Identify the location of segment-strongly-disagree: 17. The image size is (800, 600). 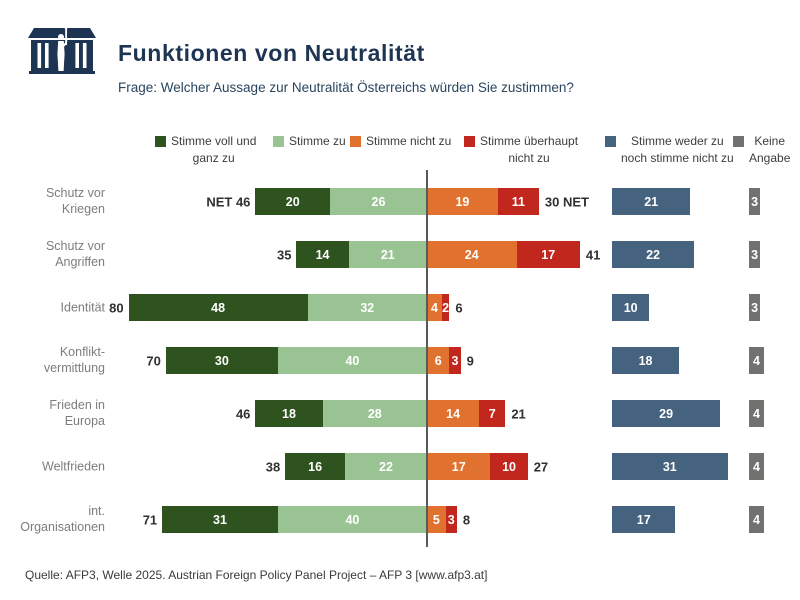
(548, 254).